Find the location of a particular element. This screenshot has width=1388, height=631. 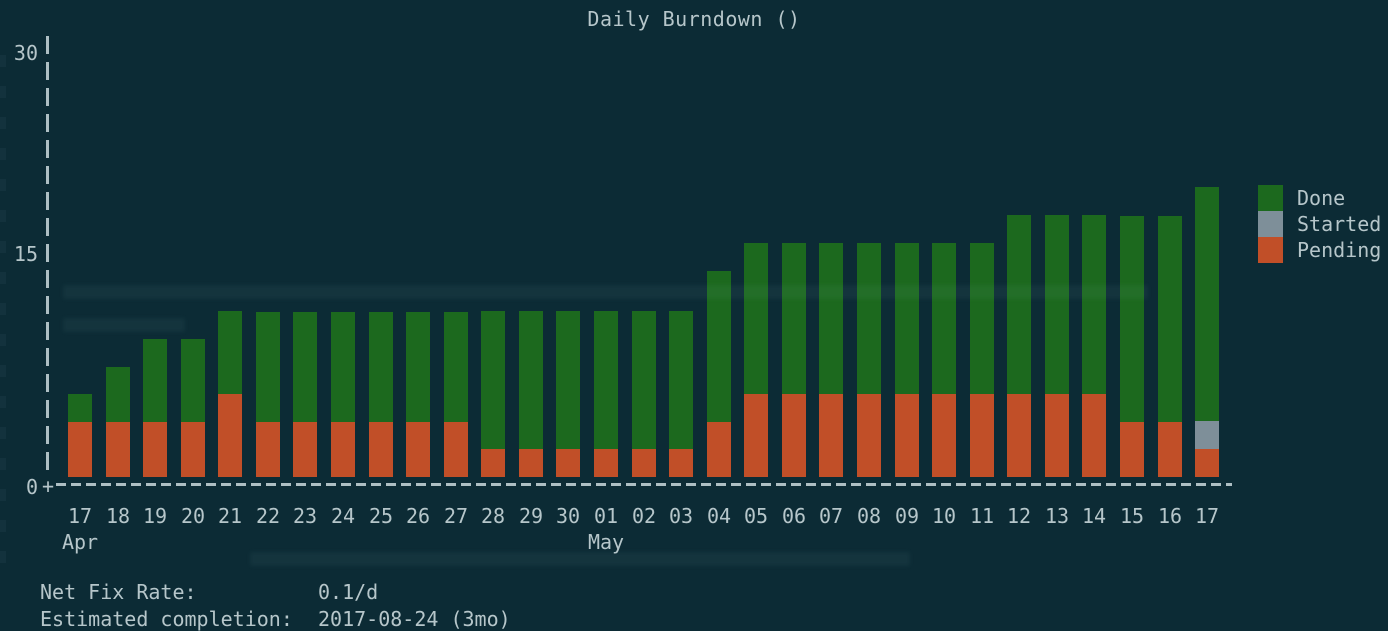

y-tick-label-0: 0 is located at coordinates (31, 487).